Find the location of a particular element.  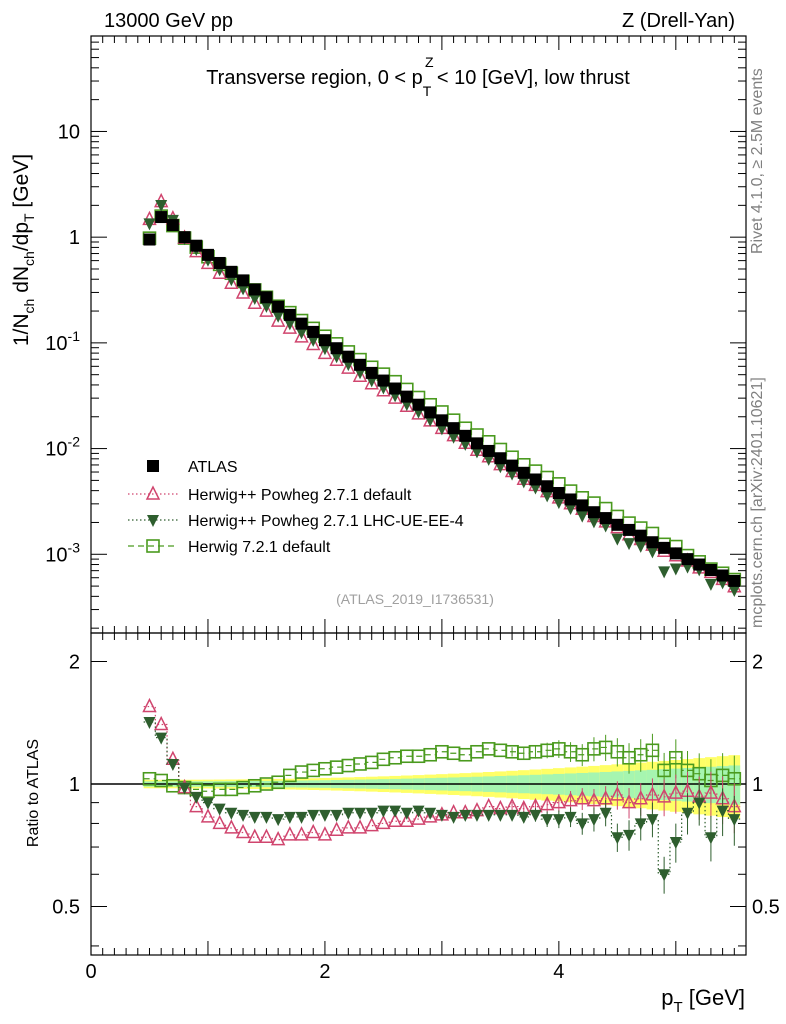

x-axis-label-unit: [GeV] is located at coordinates (714, 997).